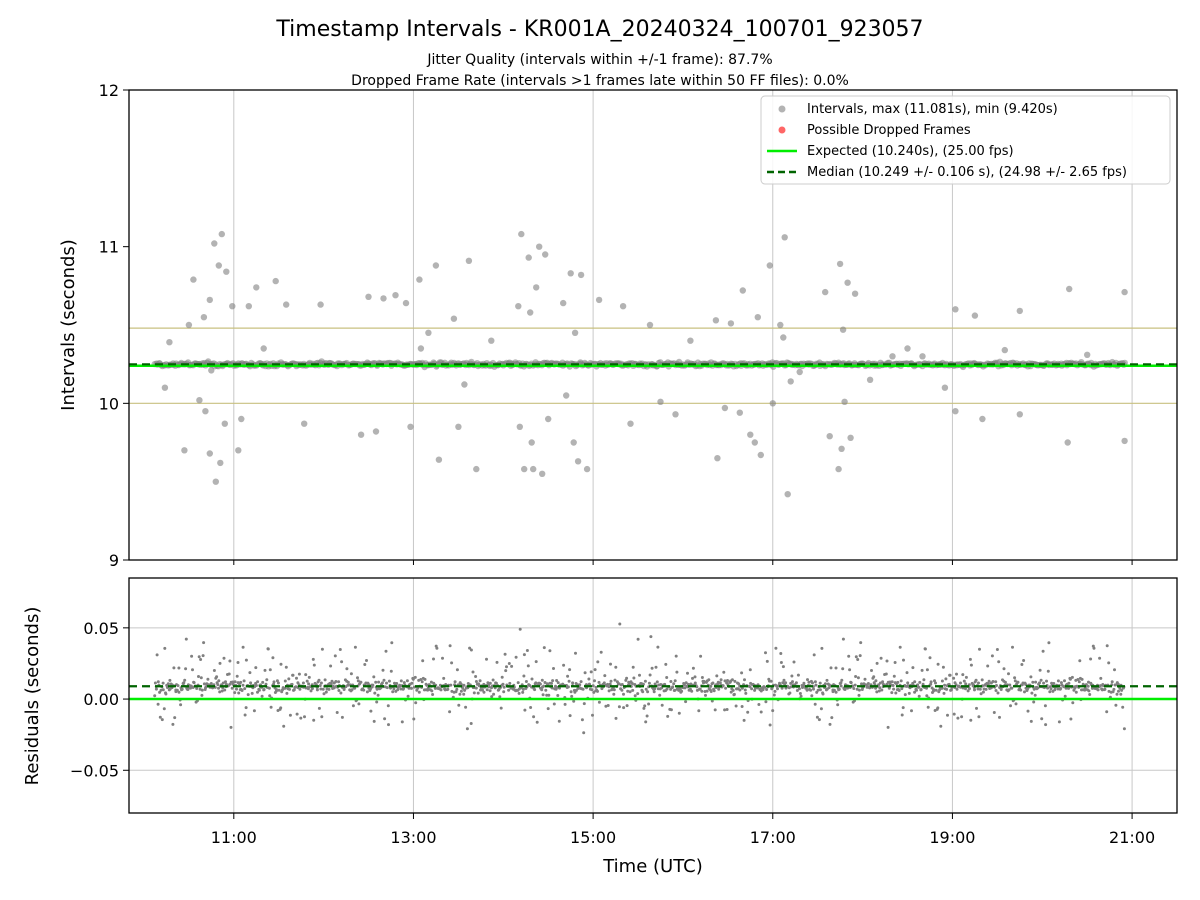  What do you see at coordinates (109, 90) in the screenshot?
I see `top-ytick-label: 12` at bounding box center [109, 90].